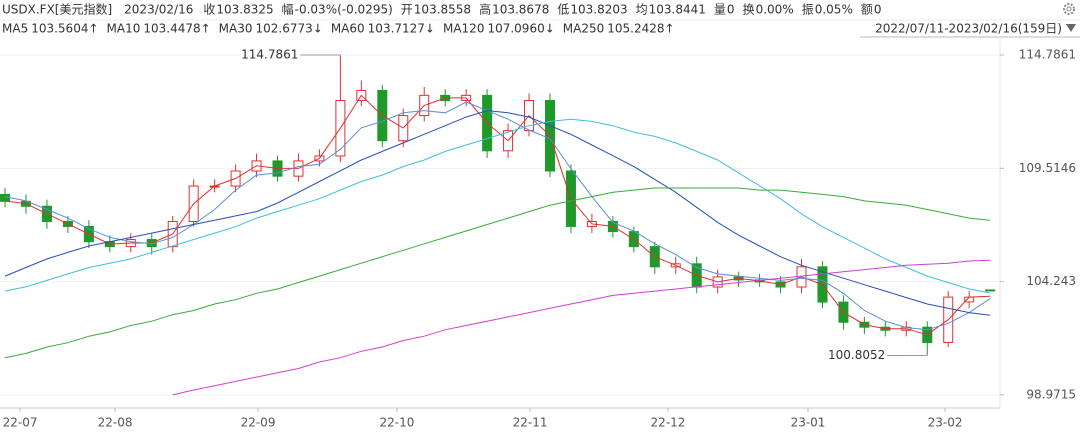 The width and height of the screenshot is (1080, 432). What do you see at coordinates (1051, 394) in the screenshot?
I see `y-tick-label: 98.9715` at bounding box center [1051, 394].